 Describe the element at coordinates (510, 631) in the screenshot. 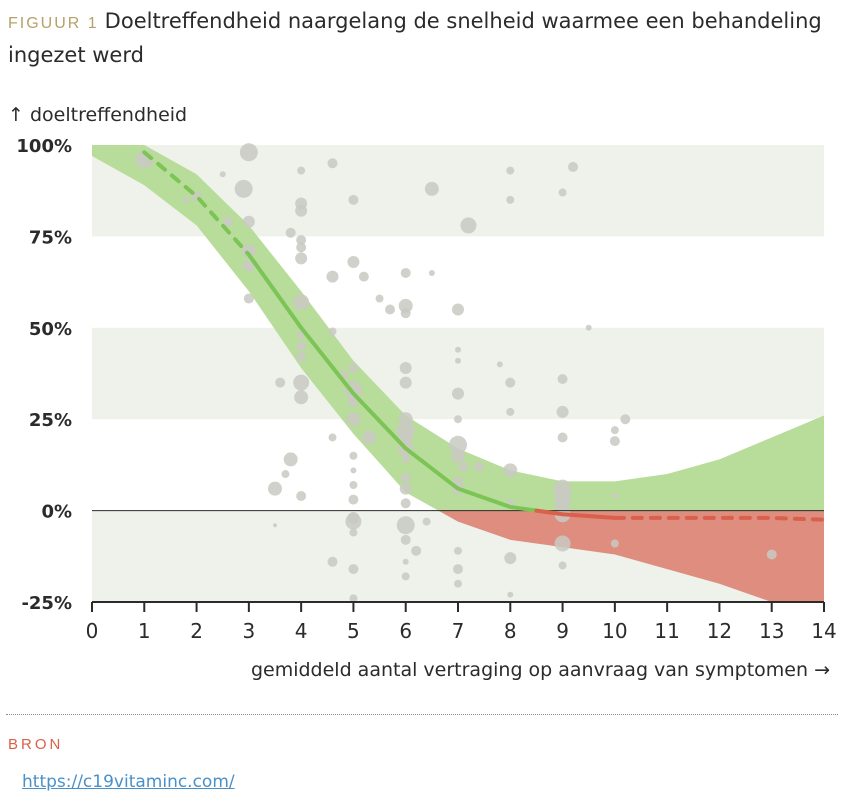

I see `x-tick-label: 8` at that location.